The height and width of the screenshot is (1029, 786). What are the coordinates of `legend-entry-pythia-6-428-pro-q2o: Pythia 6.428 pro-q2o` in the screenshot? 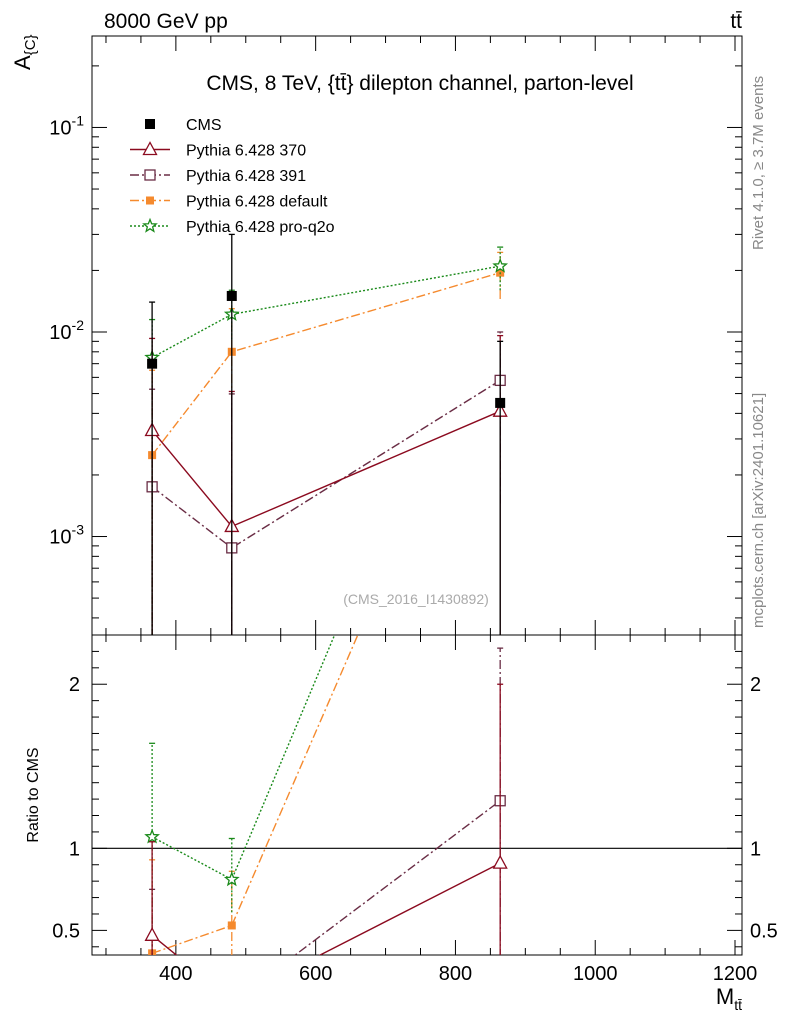 It's located at (232, 226).